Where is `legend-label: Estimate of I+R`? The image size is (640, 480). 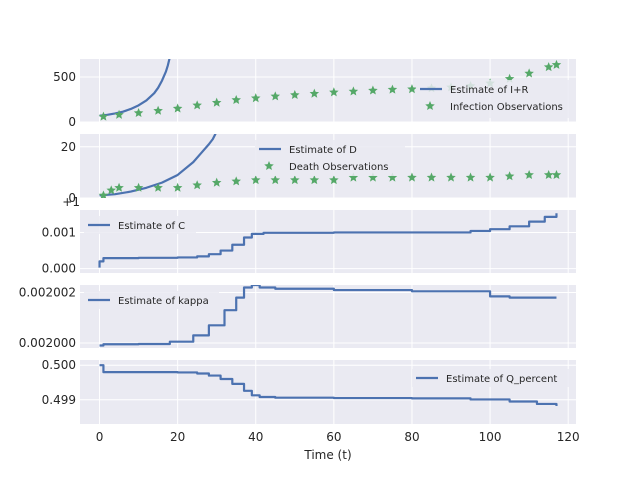
legend-label: Estimate of I+R is located at coordinates (489, 90).